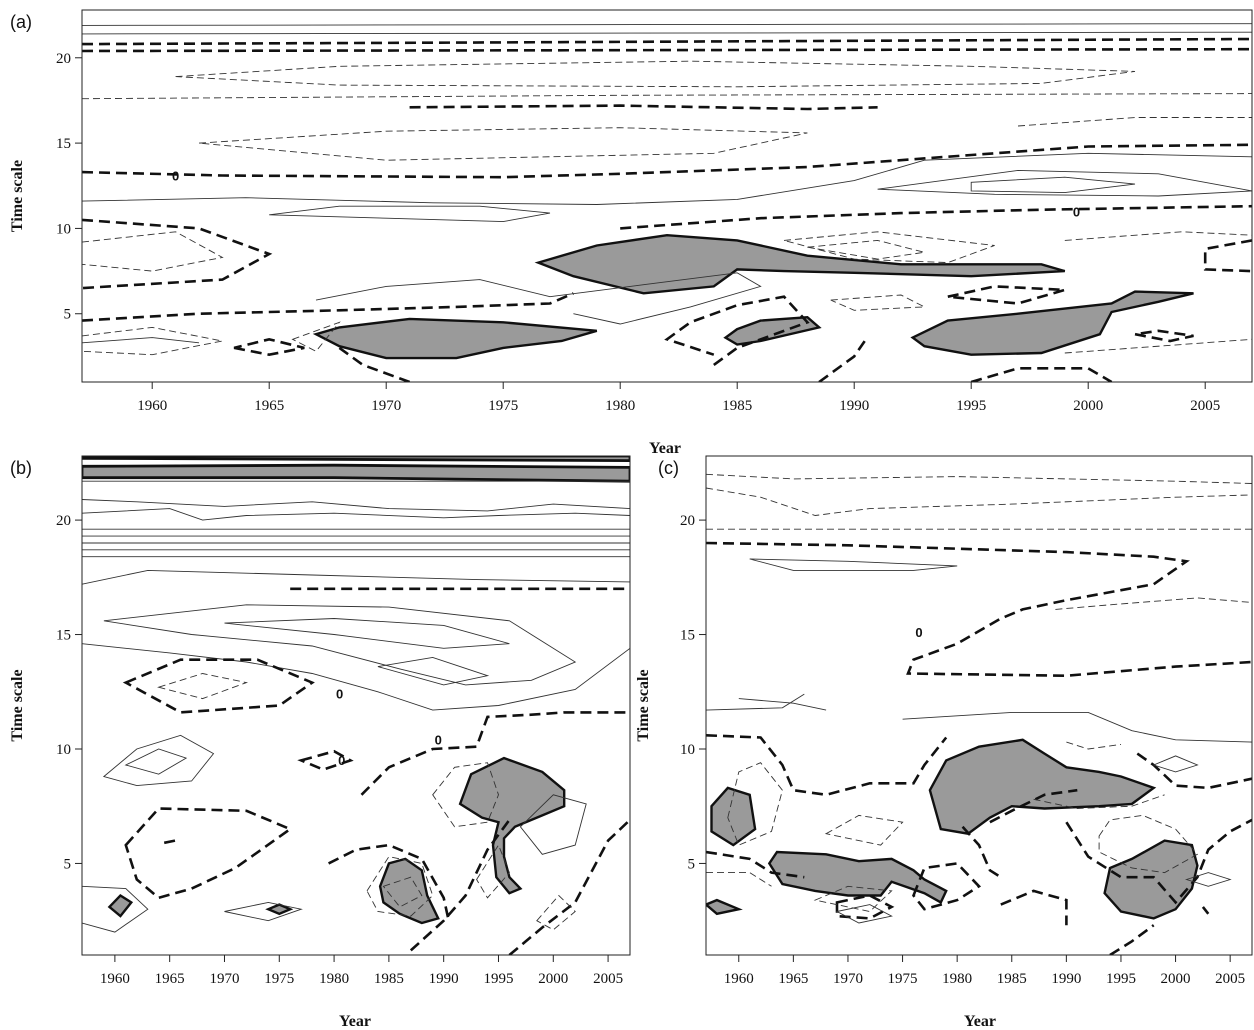 The image size is (1254, 1030). Describe the element at coordinates (63, 229) in the screenshot. I see `panel-a-ytick-label: 10` at that location.